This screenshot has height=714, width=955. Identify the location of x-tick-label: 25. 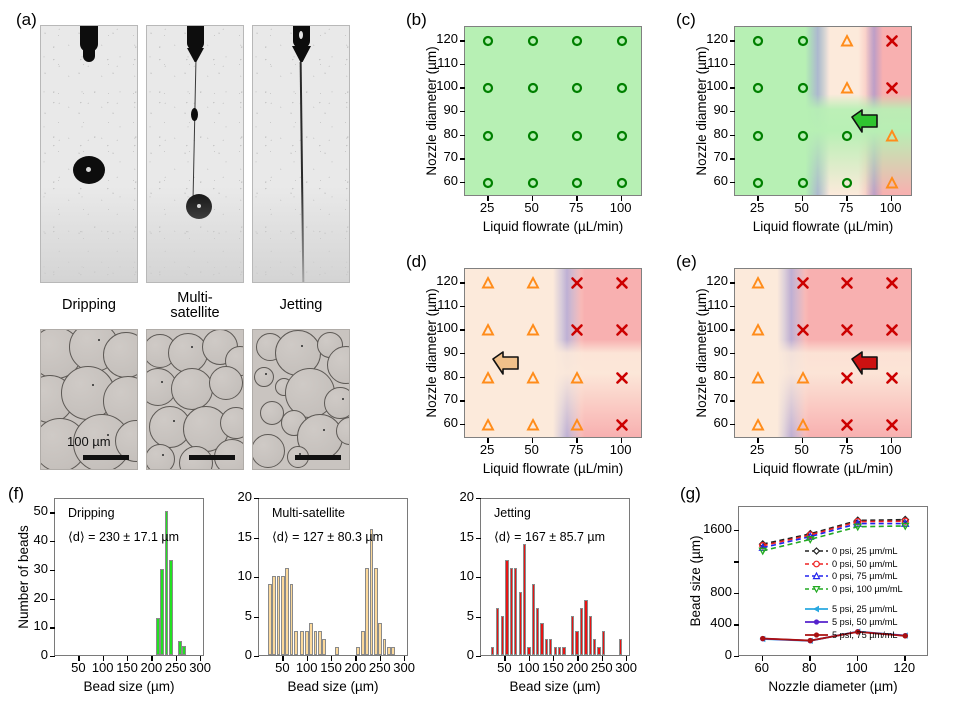
(487, 449).